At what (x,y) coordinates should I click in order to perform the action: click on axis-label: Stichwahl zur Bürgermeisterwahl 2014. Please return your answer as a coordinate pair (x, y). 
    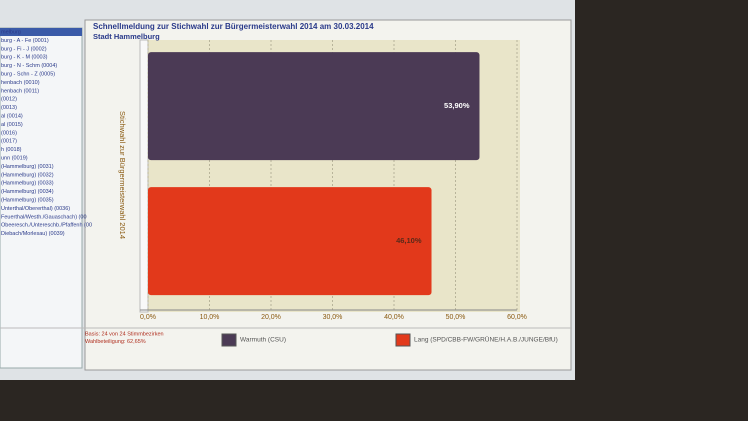
    Looking at the image, I should click on (122, 175).